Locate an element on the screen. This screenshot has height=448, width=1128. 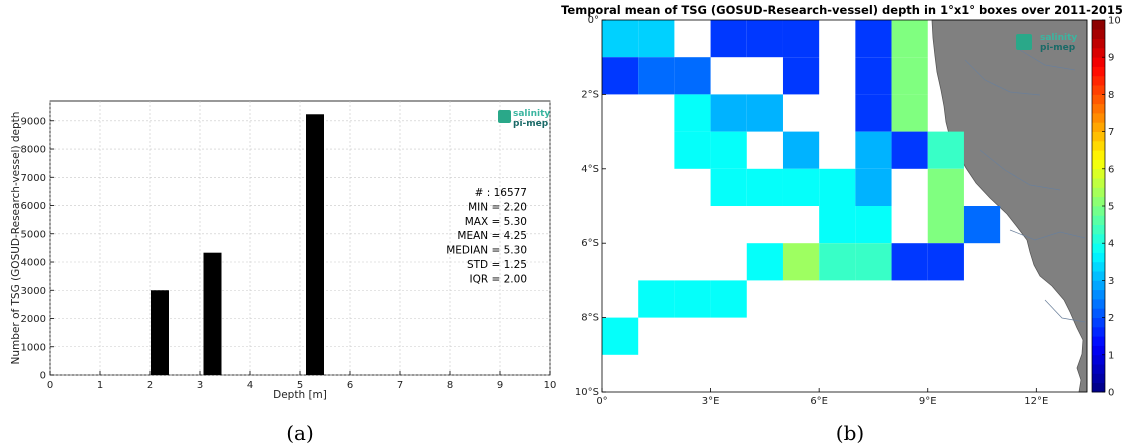
map-logo-line-2: pi-mep is located at coordinates (1058, 48).